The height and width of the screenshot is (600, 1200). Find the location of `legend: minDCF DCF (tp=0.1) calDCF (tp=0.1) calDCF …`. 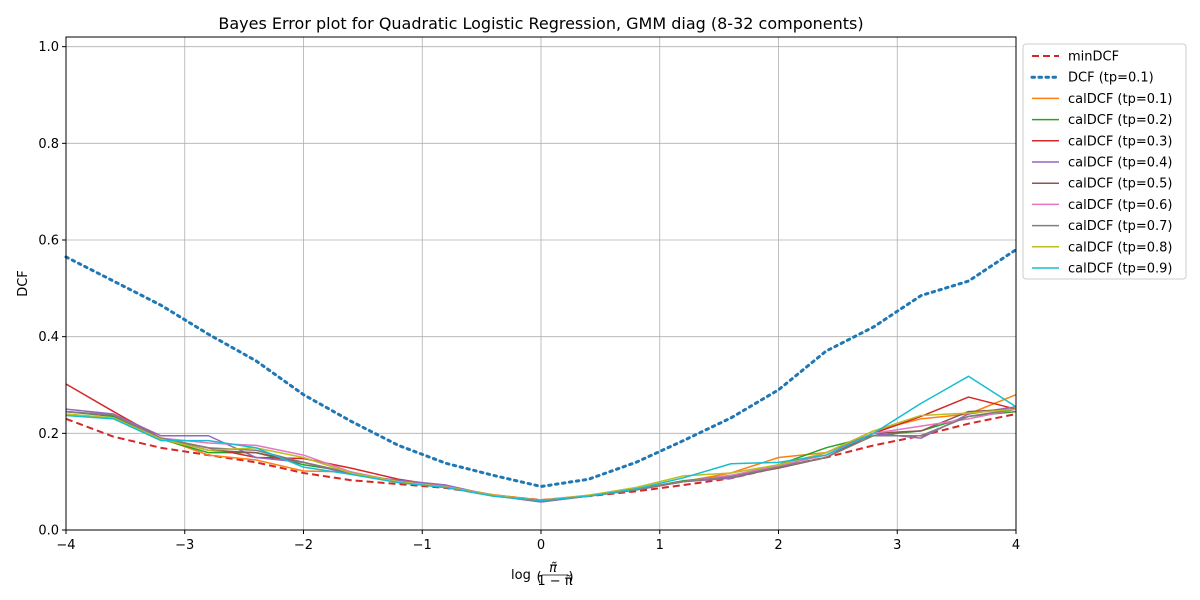

legend: minDCF DCF (tp=0.1) calDCF (tp=0.1) calDCF … is located at coordinates (1104, 161).